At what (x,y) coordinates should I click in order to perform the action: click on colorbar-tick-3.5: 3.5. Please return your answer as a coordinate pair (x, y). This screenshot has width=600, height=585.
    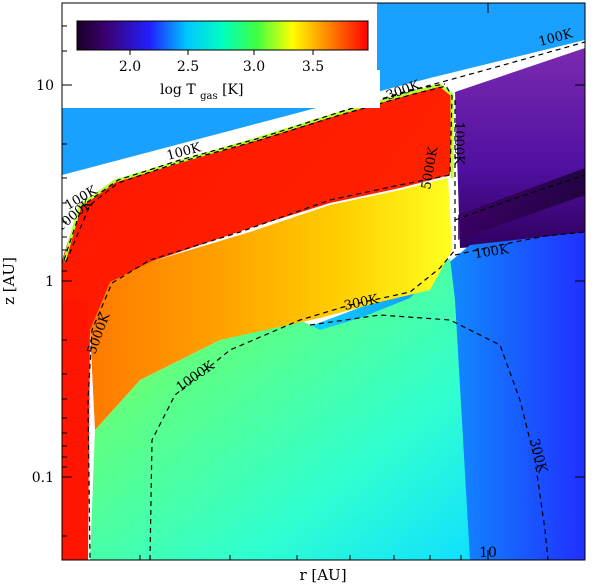
    Looking at the image, I should click on (313, 67).